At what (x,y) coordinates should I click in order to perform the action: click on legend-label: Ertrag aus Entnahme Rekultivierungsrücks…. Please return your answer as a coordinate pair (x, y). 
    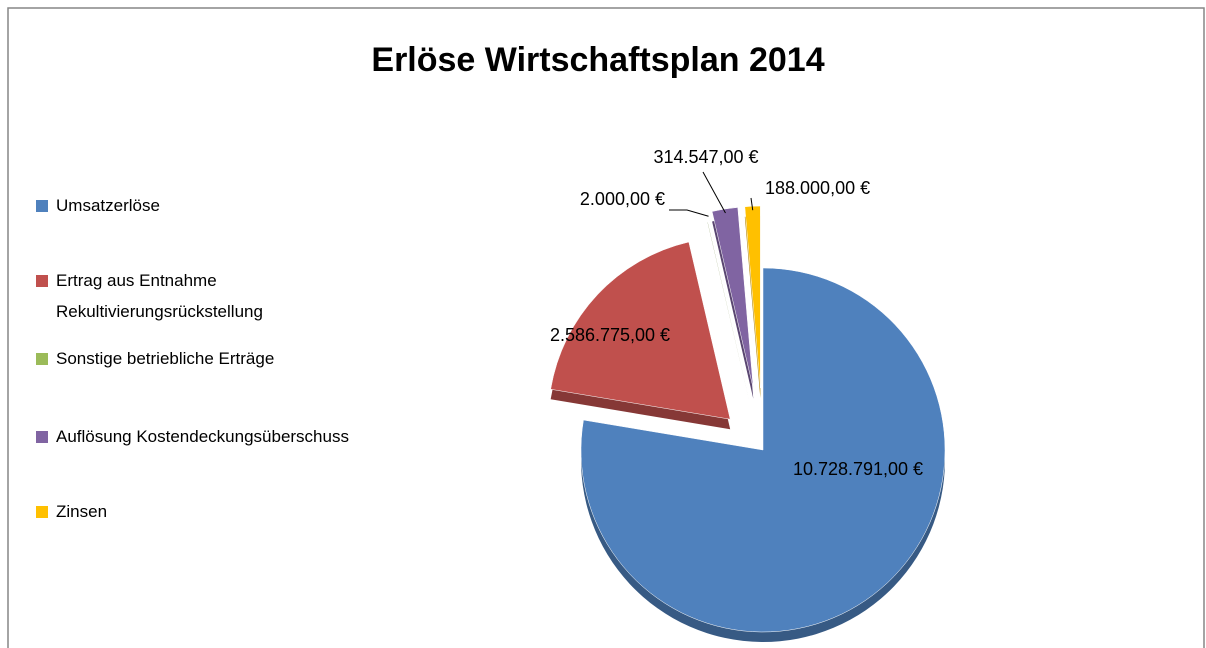
    Looking at the image, I should click on (159, 296).